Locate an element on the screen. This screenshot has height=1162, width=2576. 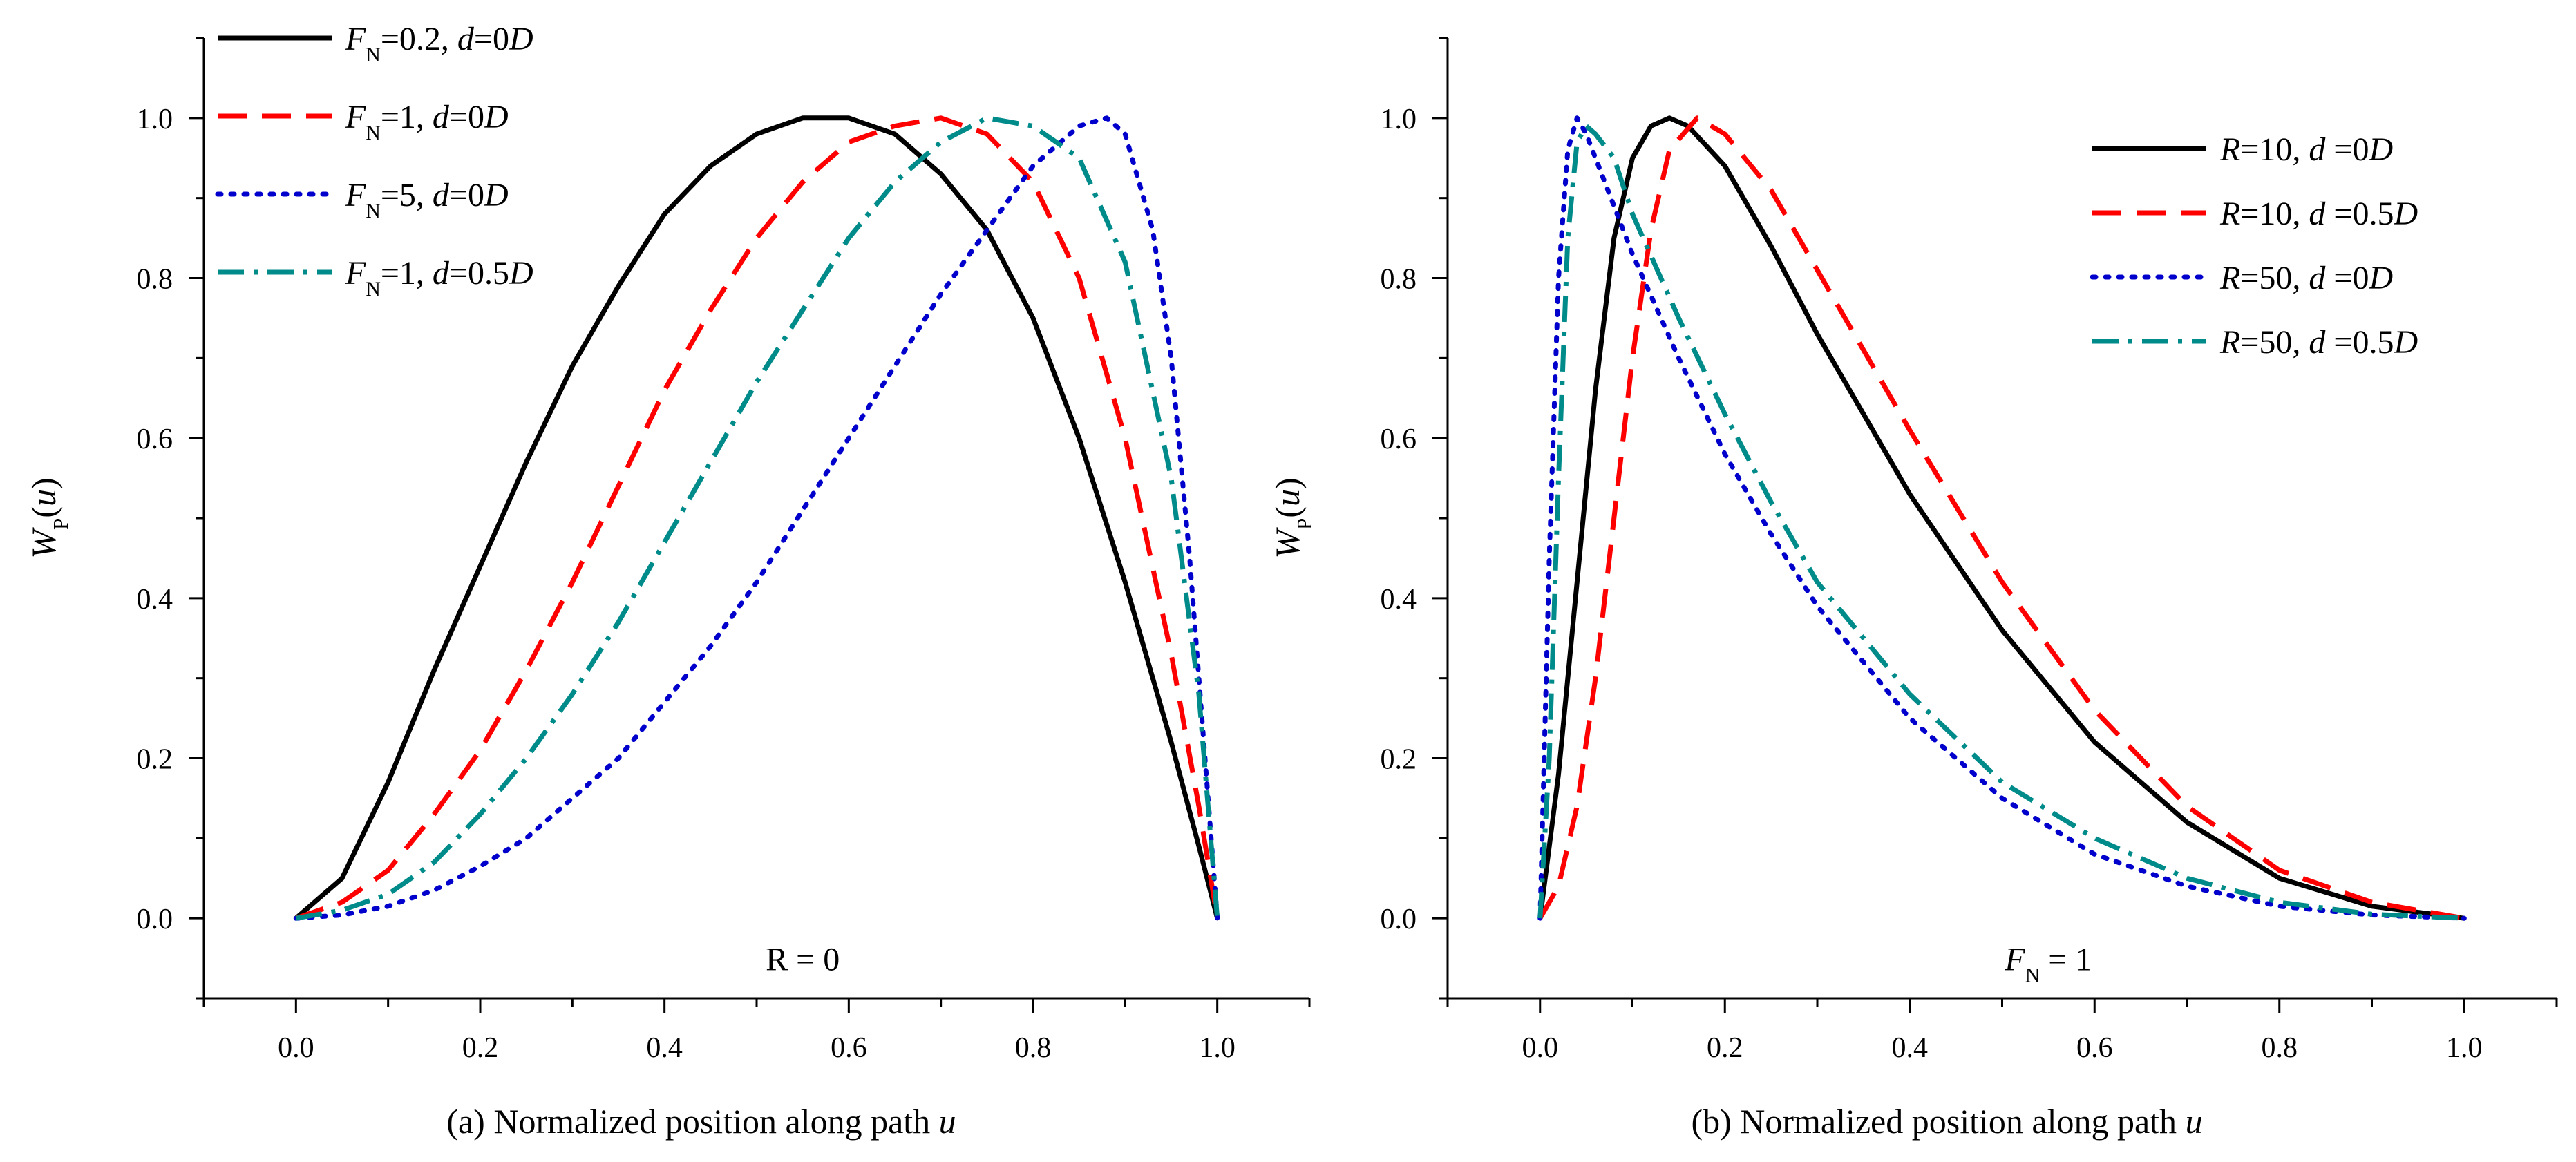
panel-a-y-tick-label: 0.0 is located at coordinates (155, 919).